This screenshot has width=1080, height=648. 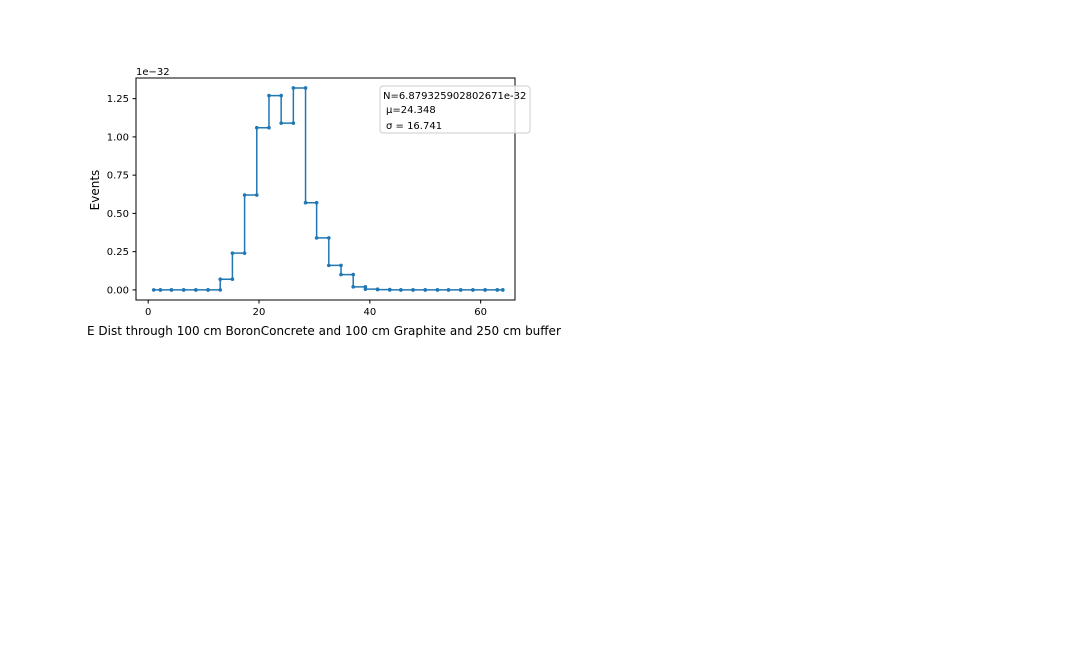 I want to click on y-scale-offset-label: 1e−32, so click(x=153, y=72).